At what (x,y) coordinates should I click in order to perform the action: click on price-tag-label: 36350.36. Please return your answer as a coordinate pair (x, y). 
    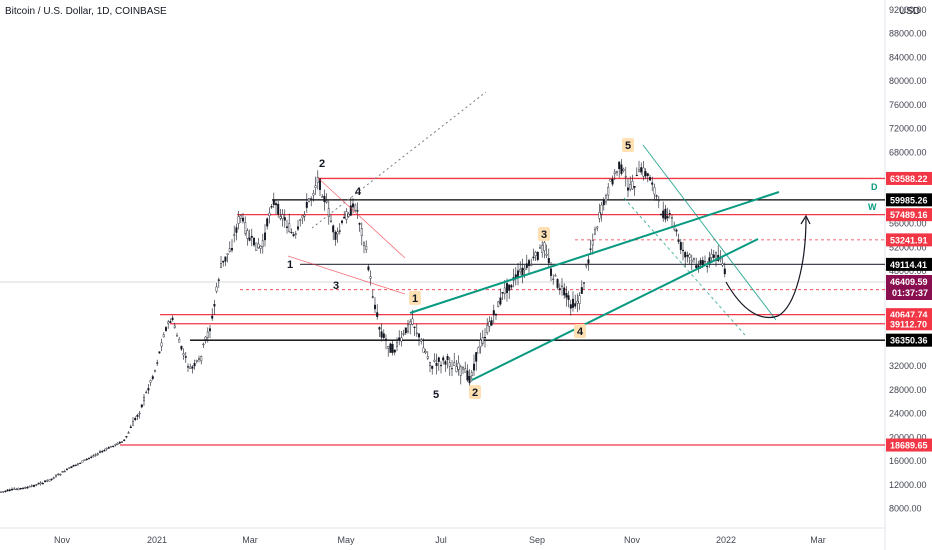
    Looking at the image, I should click on (909, 341).